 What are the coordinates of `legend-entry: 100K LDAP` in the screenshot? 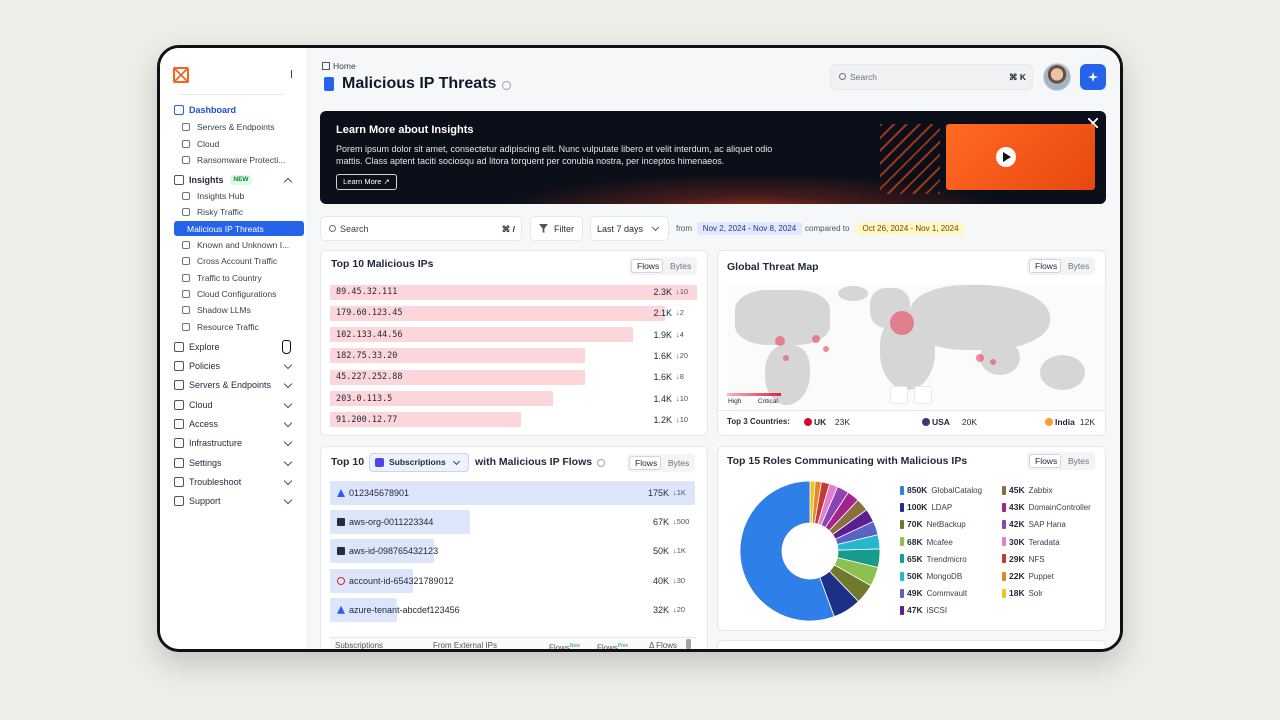 It's located at (929, 507).